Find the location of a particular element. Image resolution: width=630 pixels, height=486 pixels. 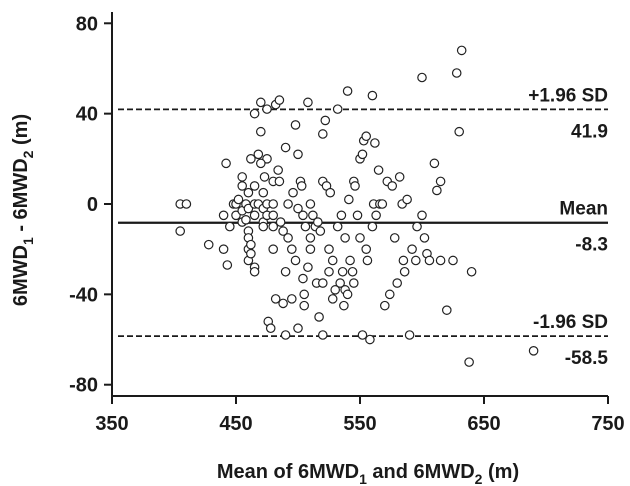

x-tick-label: 450 is located at coordinates (235, 424).